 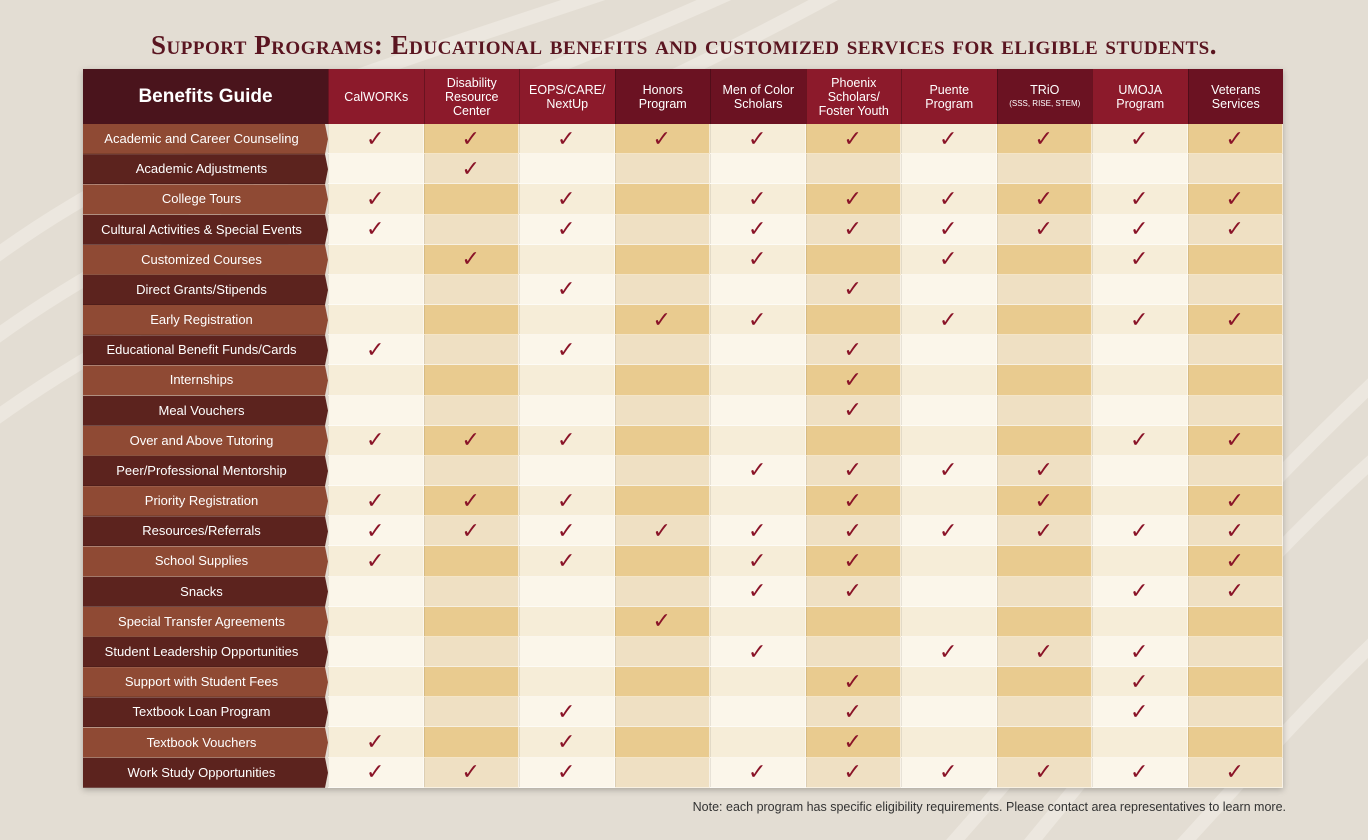 What do you see at coordinates (1045, 89) in the screenshot?
I see `column-header-label: TRiO` at bounding box center [1045, 89].